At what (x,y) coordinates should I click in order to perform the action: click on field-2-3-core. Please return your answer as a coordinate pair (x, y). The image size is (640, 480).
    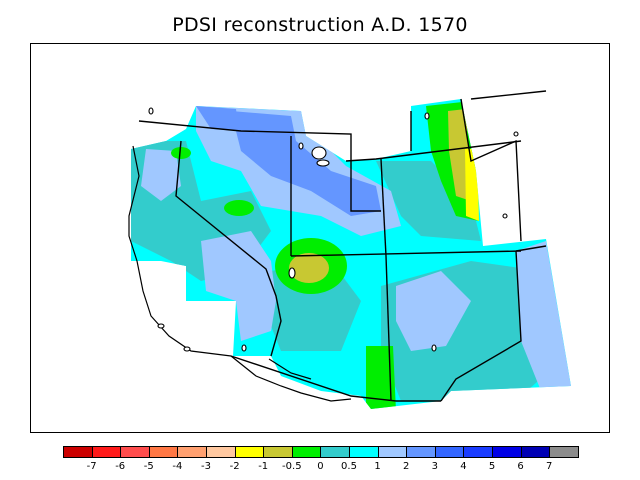
    Looking at the image, I should click on (306, 163).